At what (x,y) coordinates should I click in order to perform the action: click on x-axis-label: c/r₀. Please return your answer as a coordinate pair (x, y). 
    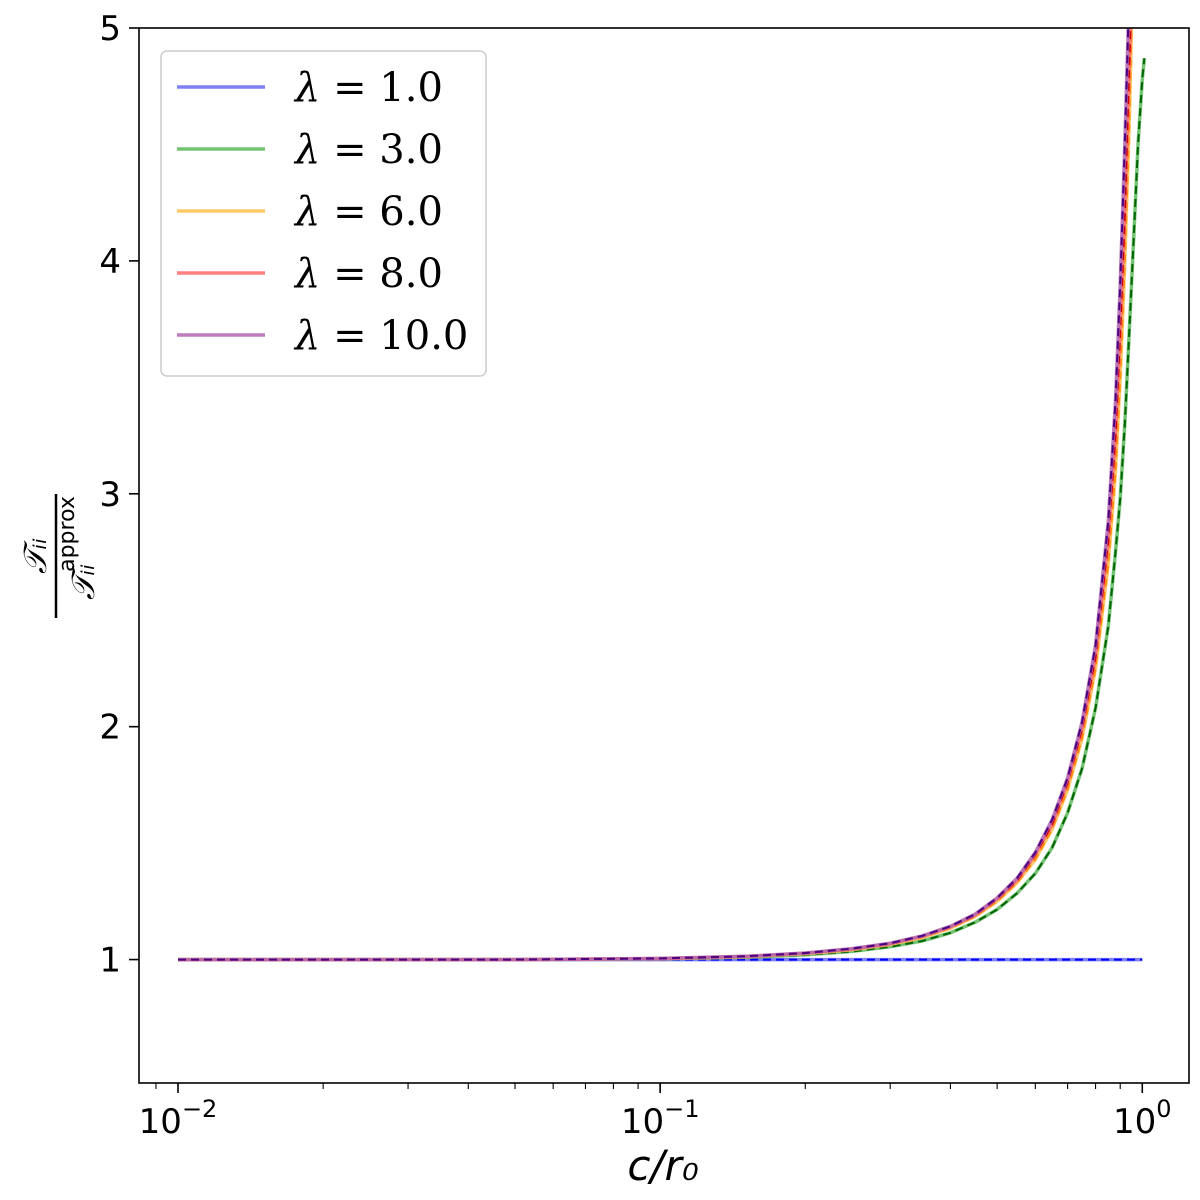
    Looking at the image, I should click on (663, 1165).